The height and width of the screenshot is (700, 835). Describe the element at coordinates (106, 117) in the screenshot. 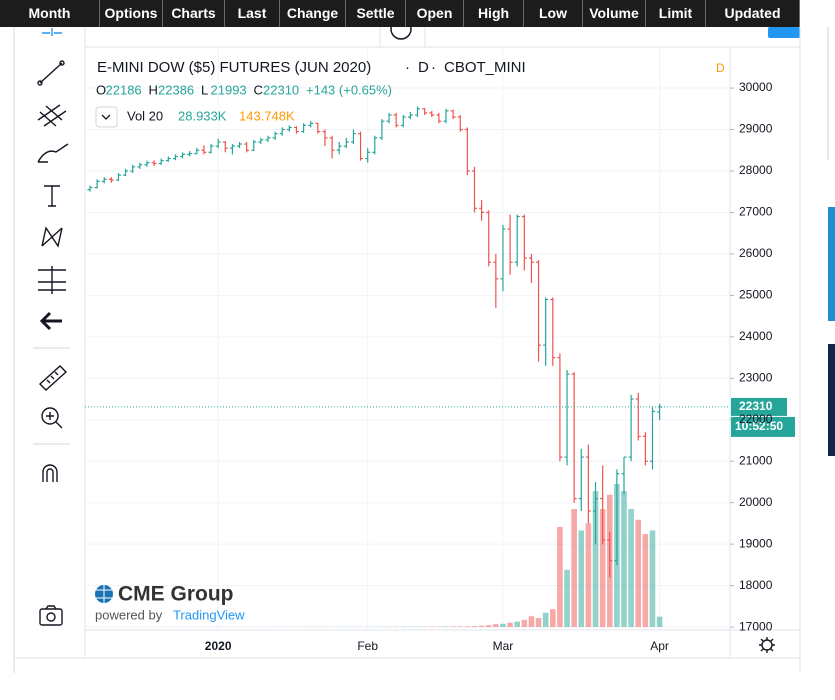

I see `legend-toggle` at that location.